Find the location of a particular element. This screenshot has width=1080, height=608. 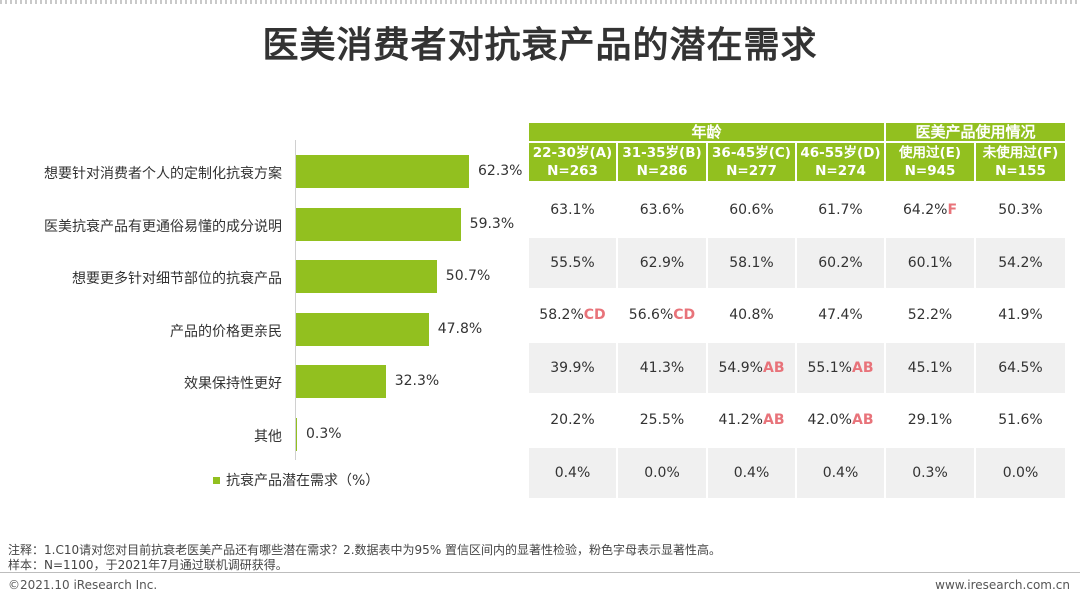

table-cell: 41.9% is located at coordinates (1020, 315).